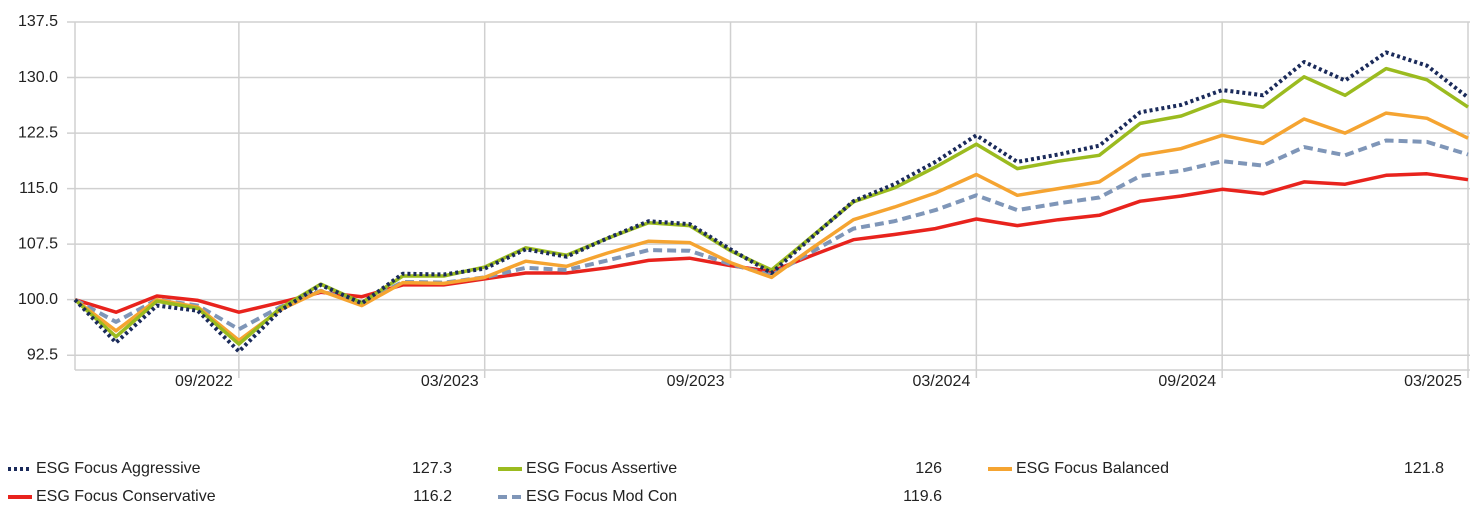 This screenshot has height=508, width=1470. Describe the element at coordinates (1433, 381) in the screenshot. I see `x-tick-label: 03/2025` at that location.